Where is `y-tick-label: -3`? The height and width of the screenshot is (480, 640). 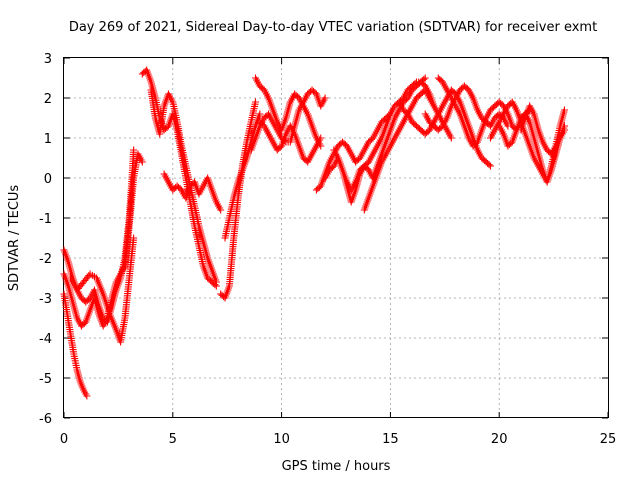
y-tick-label: -3 is located at coordinates (45, 299).